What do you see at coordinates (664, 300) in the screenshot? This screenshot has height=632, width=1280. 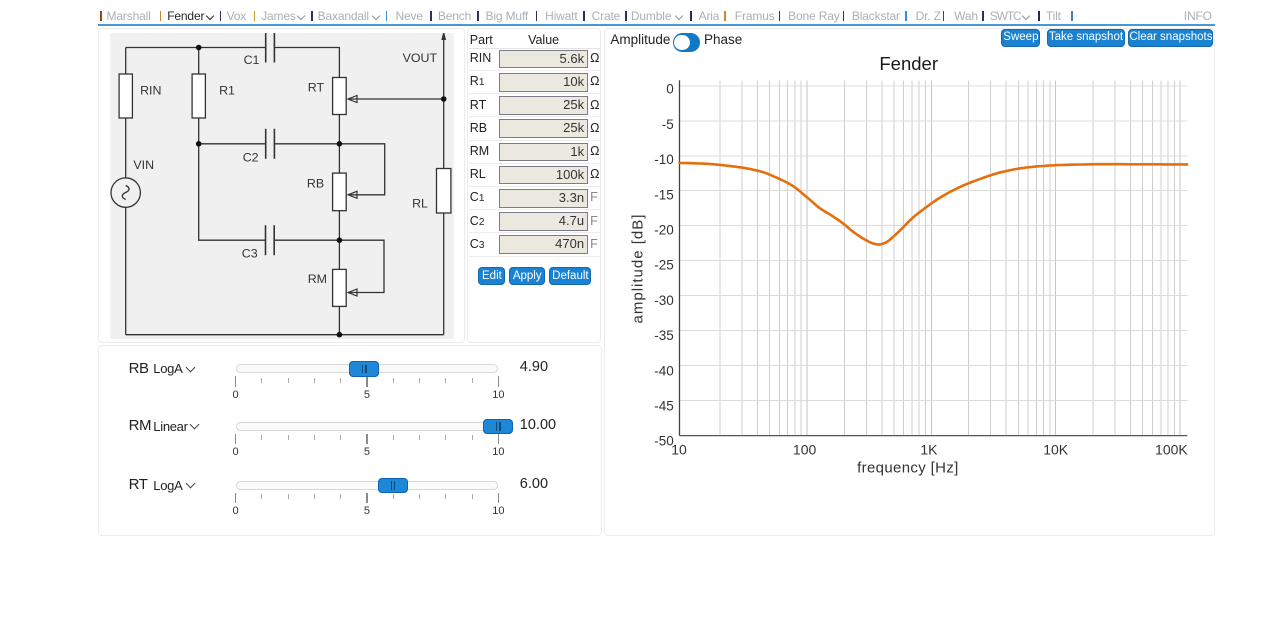 I see `svg-text: -30` at bounding box center [664, 300].